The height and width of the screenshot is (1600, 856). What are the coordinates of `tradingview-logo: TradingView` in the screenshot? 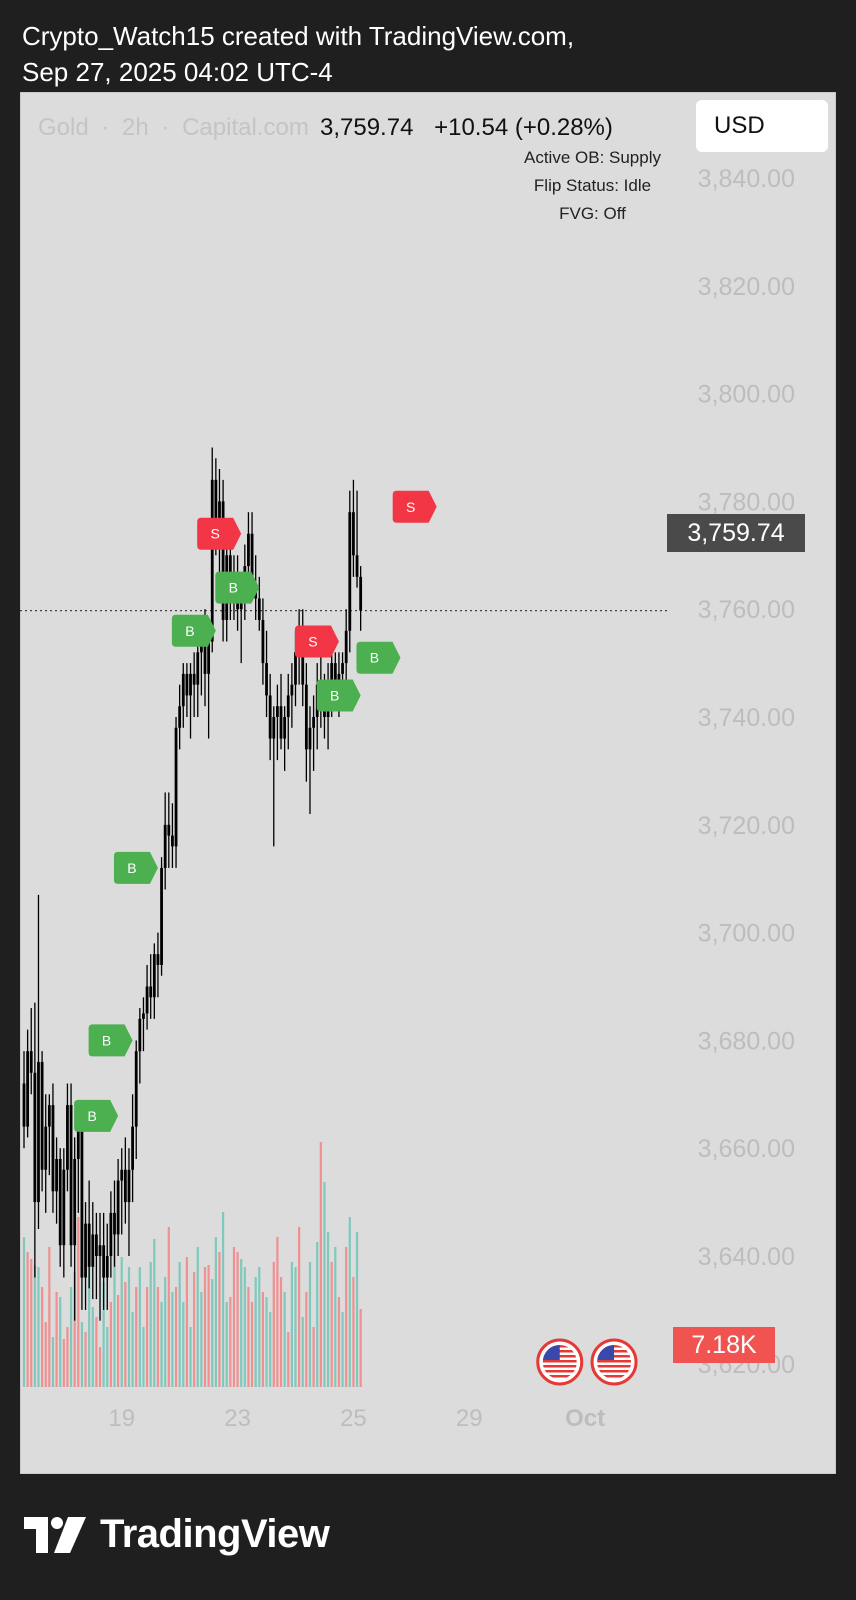 It's located at (177, 1534).